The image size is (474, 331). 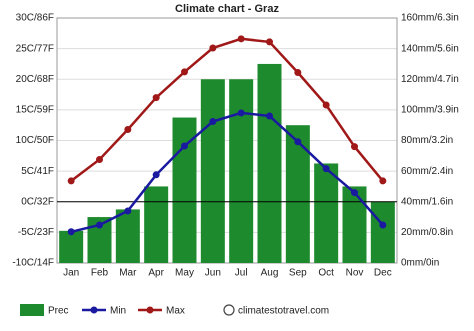 What do you see at coordinates (184, 273) in the screenshot?
I see `x-tick-label: May` at bounding box center [184, 273].